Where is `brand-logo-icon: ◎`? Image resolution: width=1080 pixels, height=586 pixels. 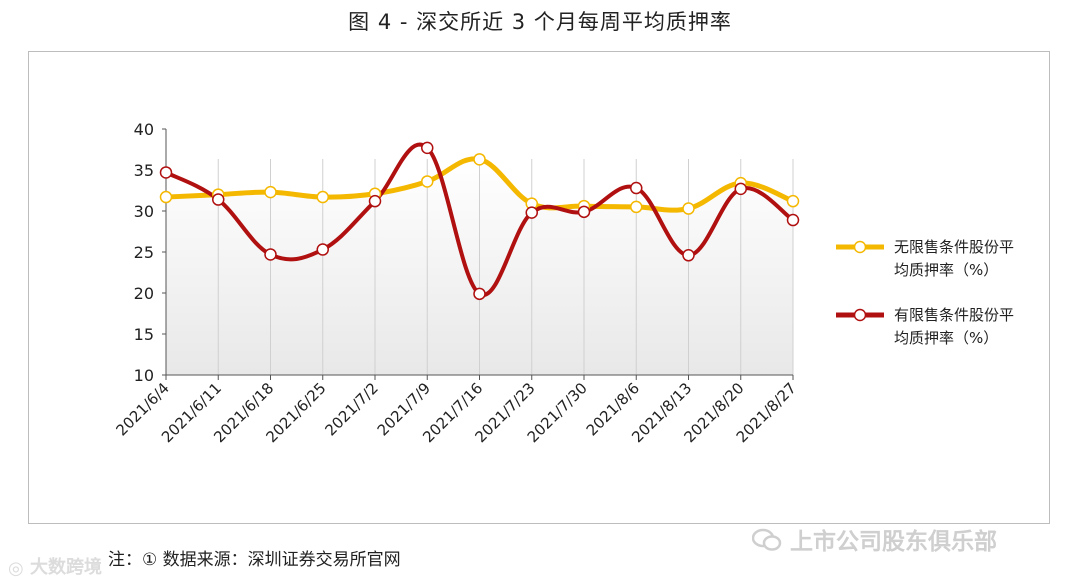 brand-logo-icon: ◎ is located at coordinates (16, 568).